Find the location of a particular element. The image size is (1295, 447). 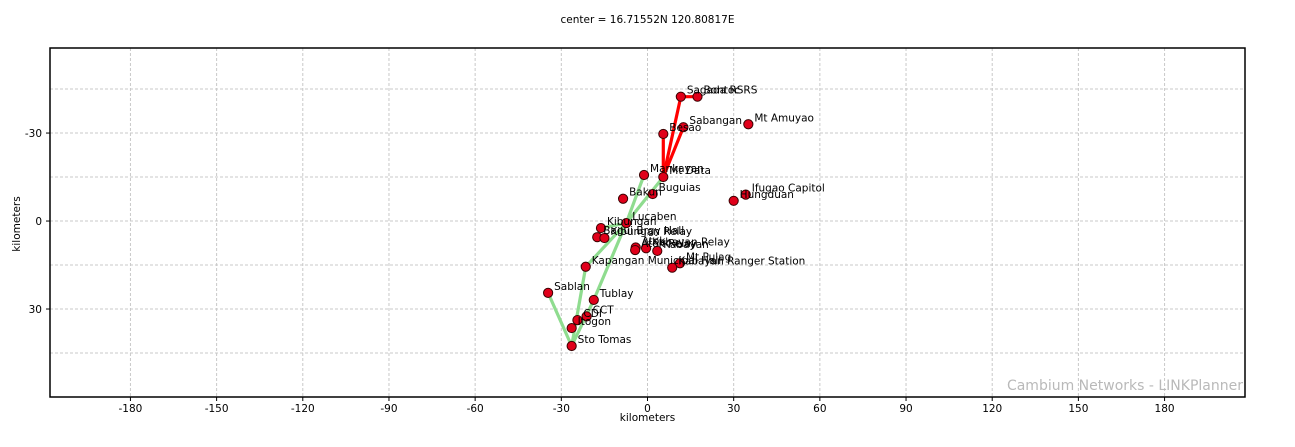

site-label: CCT is located at coordinates (604, 310).